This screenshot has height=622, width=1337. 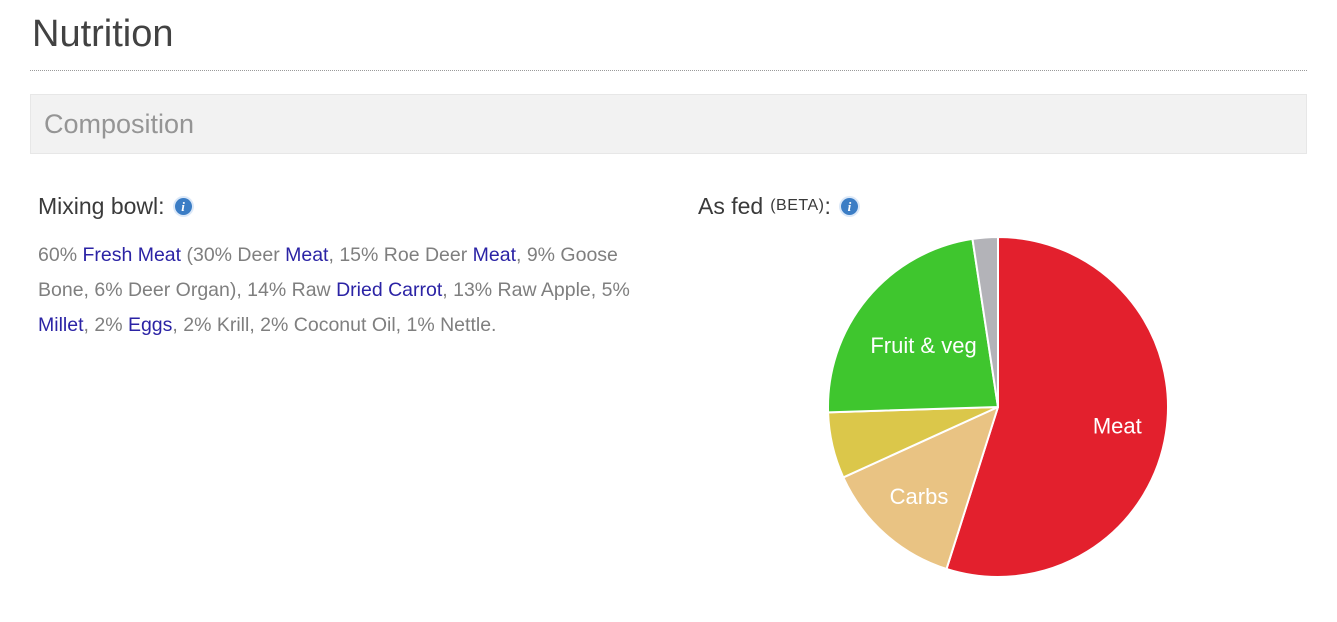 I want to click on pie-slice-fruit-veg, so click(x=913, y=325).